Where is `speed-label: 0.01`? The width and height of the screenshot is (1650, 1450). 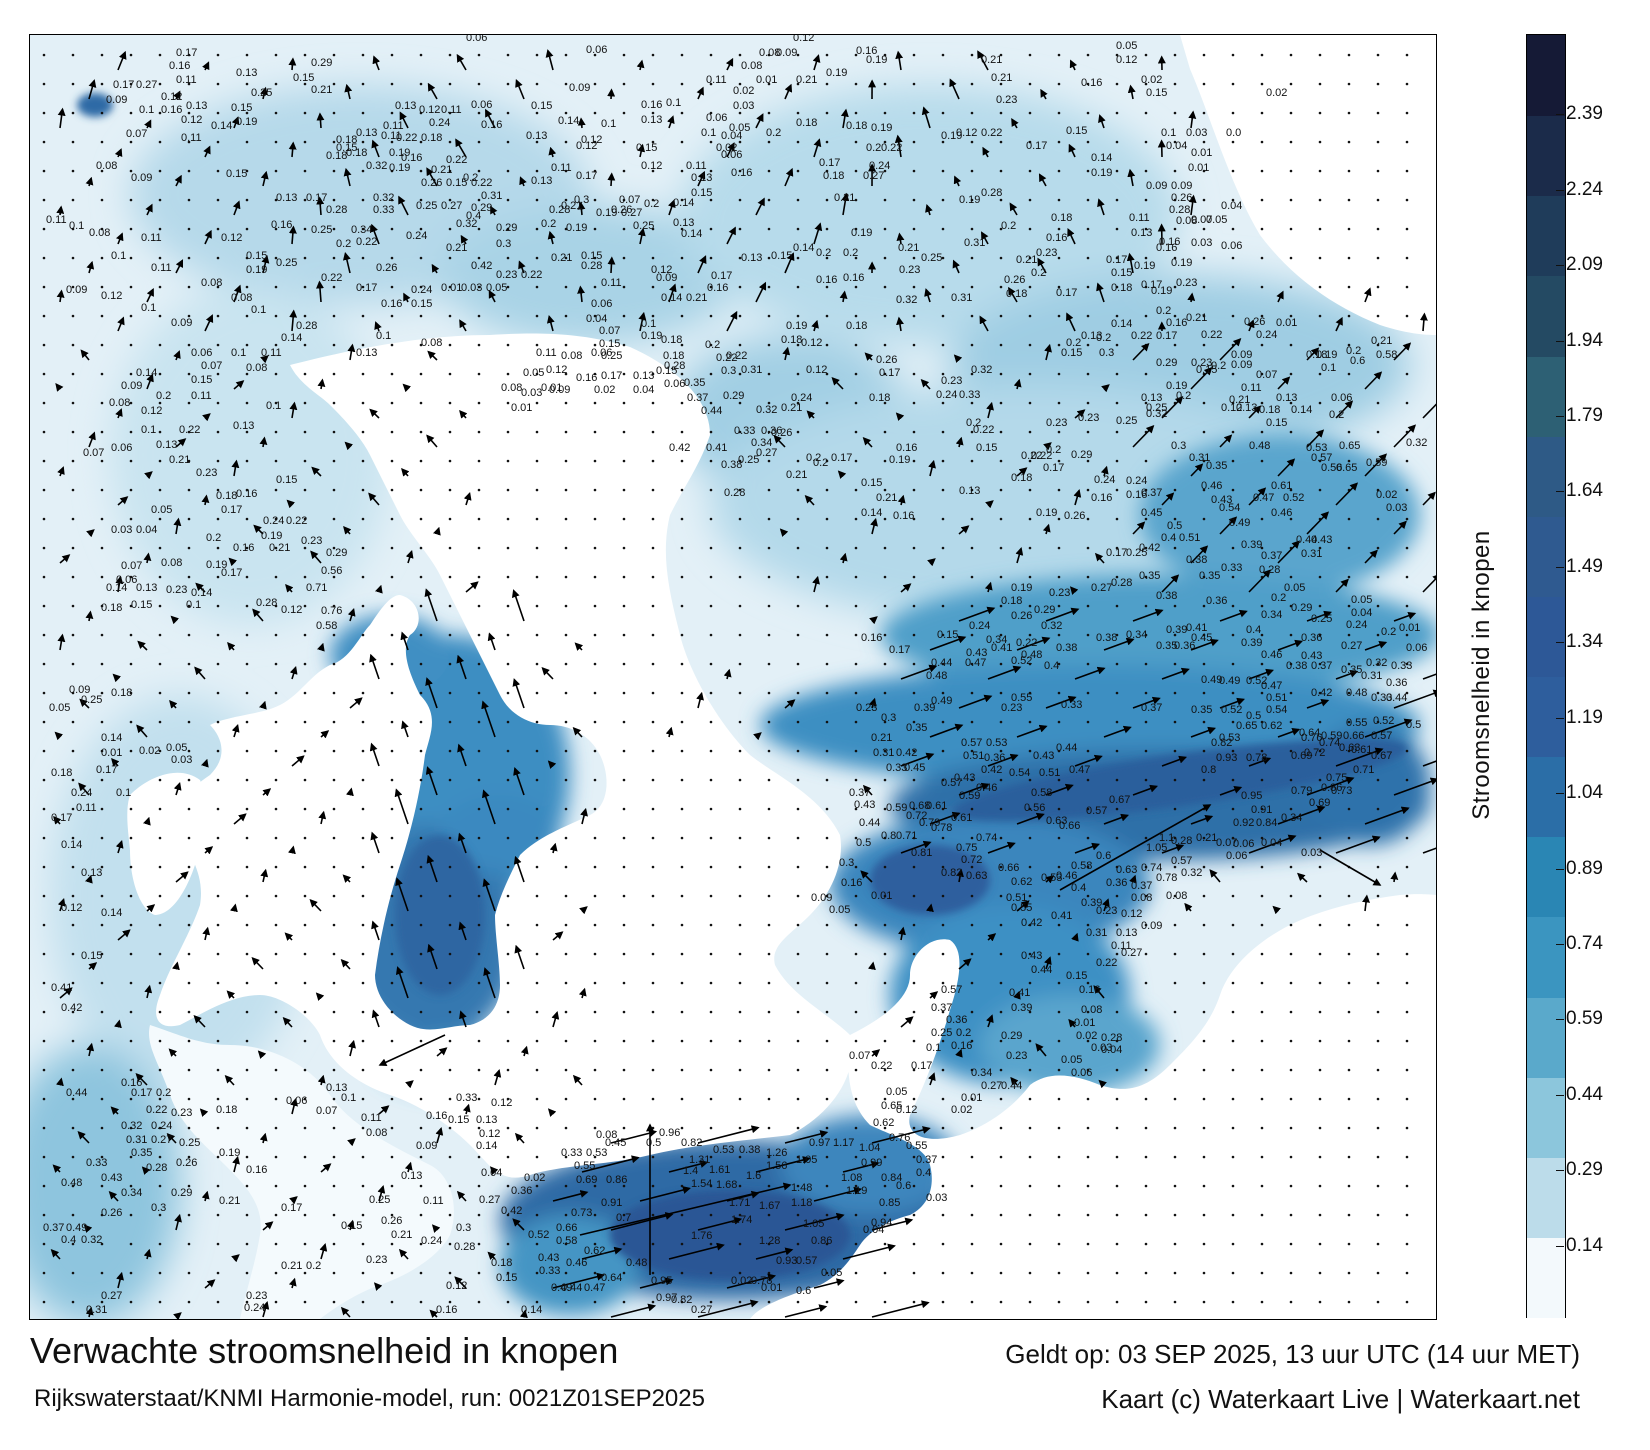 speed-label: 0.01 is located at coordinates (521, 408).